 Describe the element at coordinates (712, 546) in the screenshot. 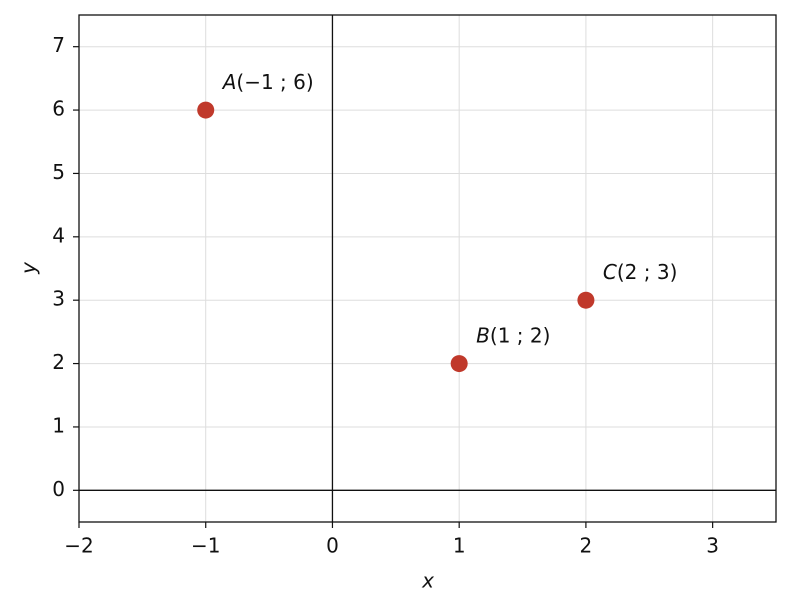

I see `x-tick-label: 3` at that location.